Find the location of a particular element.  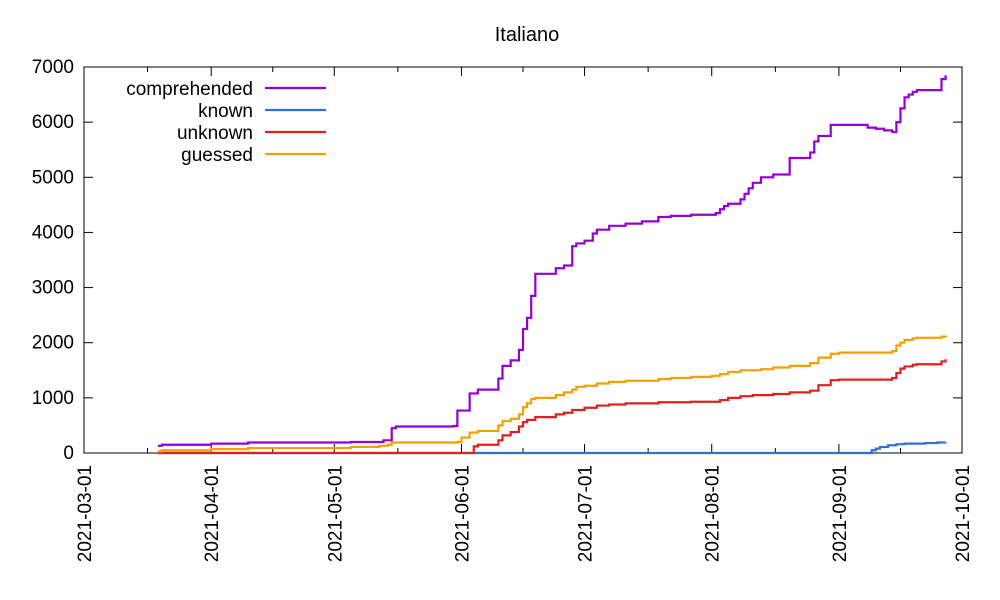

legend-label-unknown: unknown is located at coordinates (215, 133).